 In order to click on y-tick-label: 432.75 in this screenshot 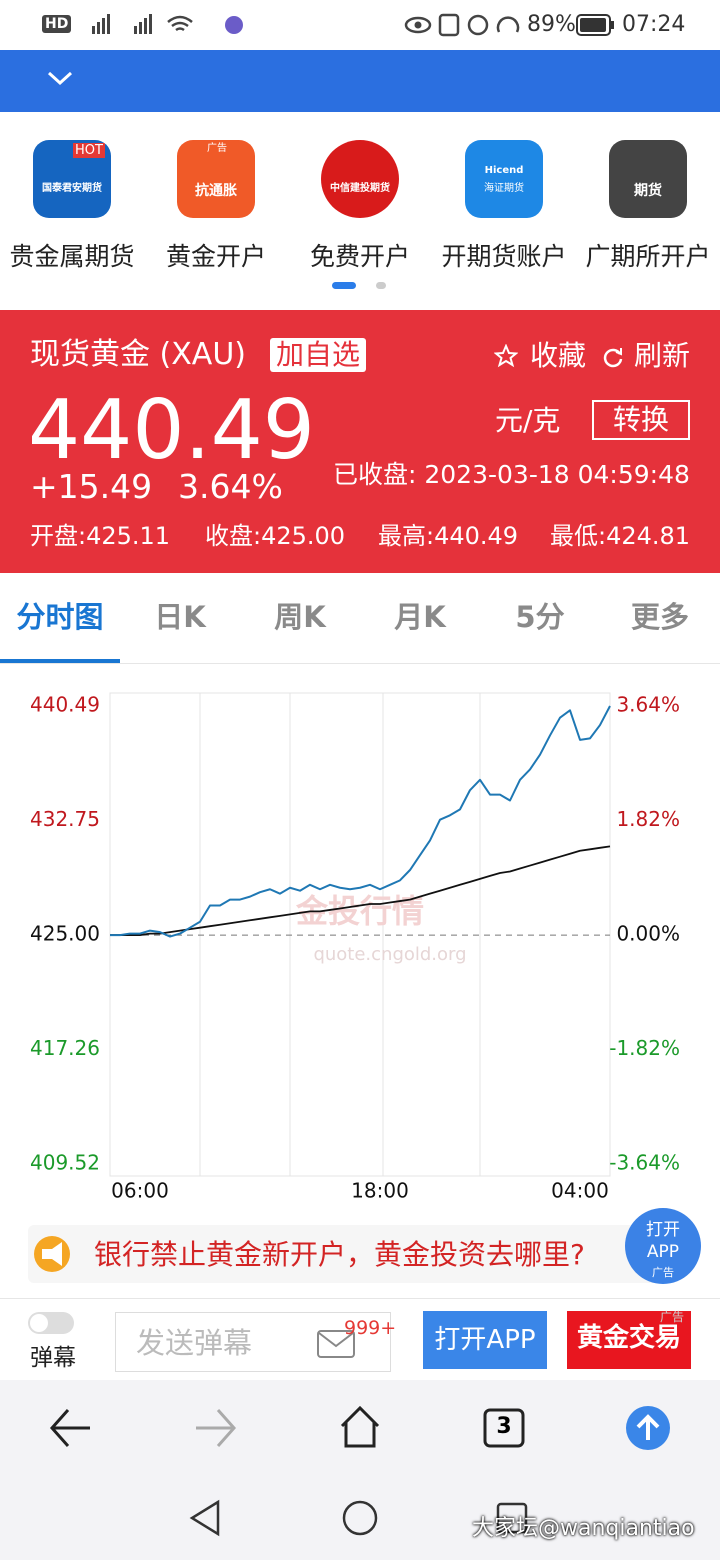, I will do `click(65, 819)`.